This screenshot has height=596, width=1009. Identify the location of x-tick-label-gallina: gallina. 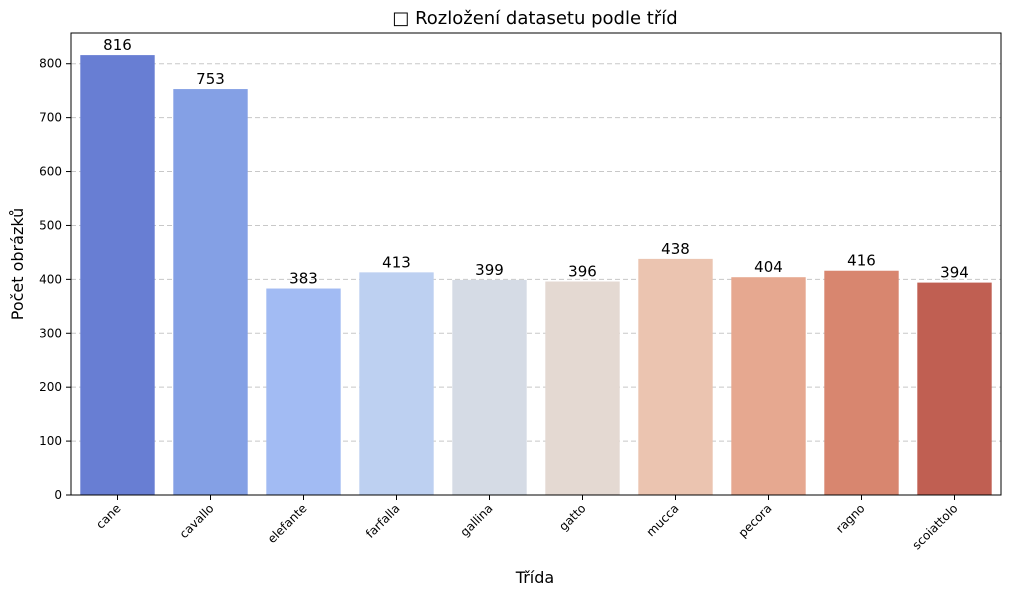
(476, 520).